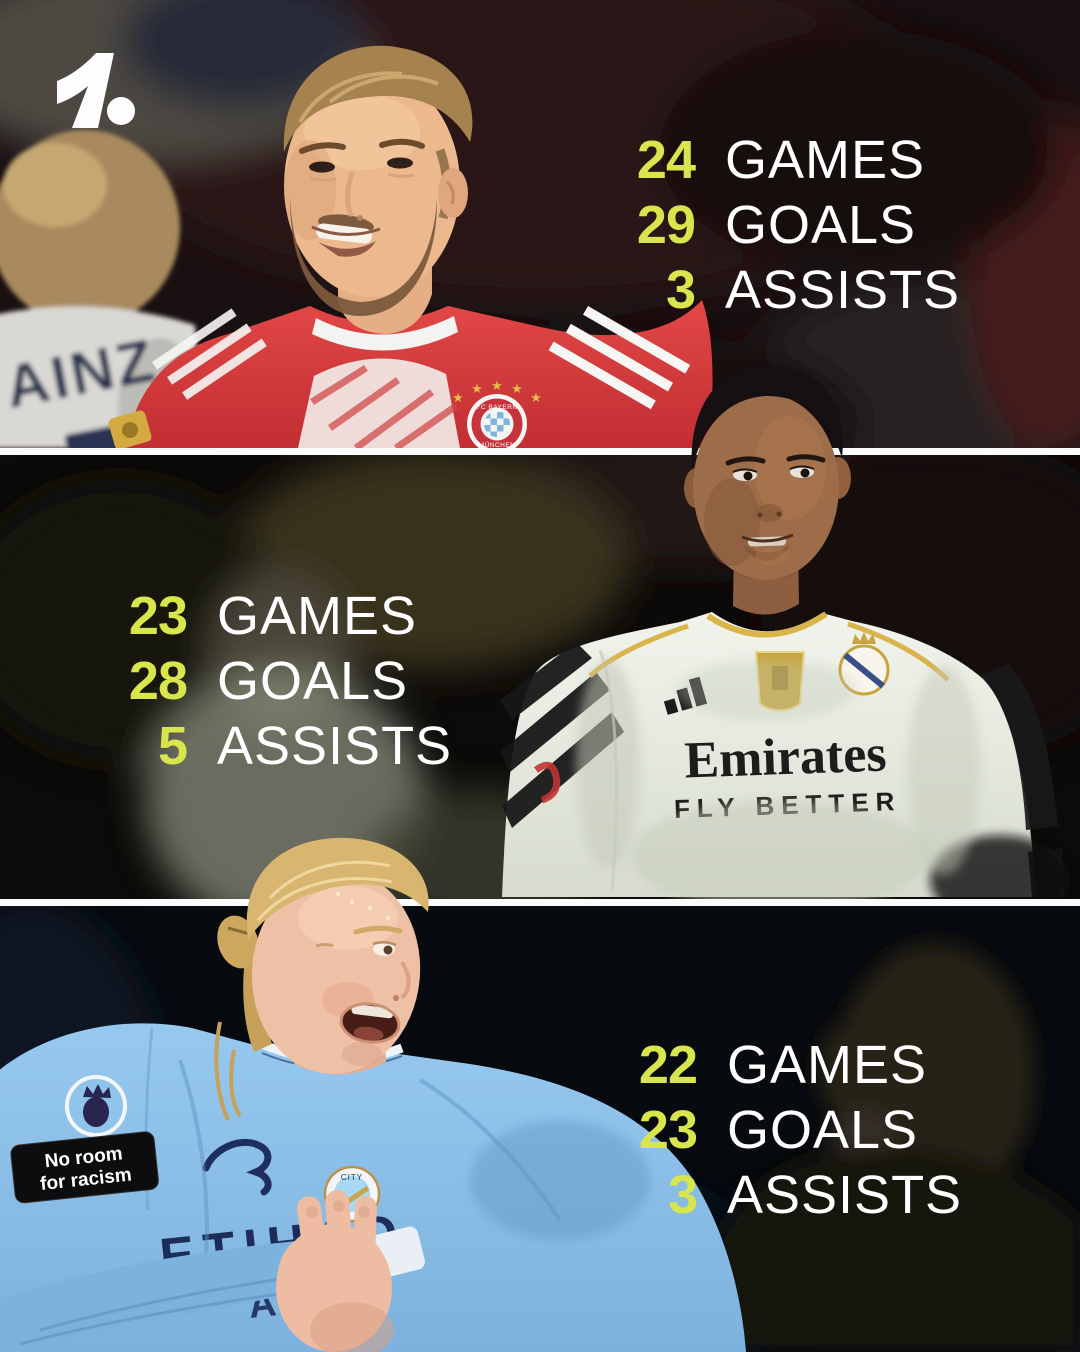 This screenshot has height=1352, width=1080. I want to click on stats-block-haaland: 22 GAMES 23 GOALS 3 ASSISTS, so click(794, 1130).